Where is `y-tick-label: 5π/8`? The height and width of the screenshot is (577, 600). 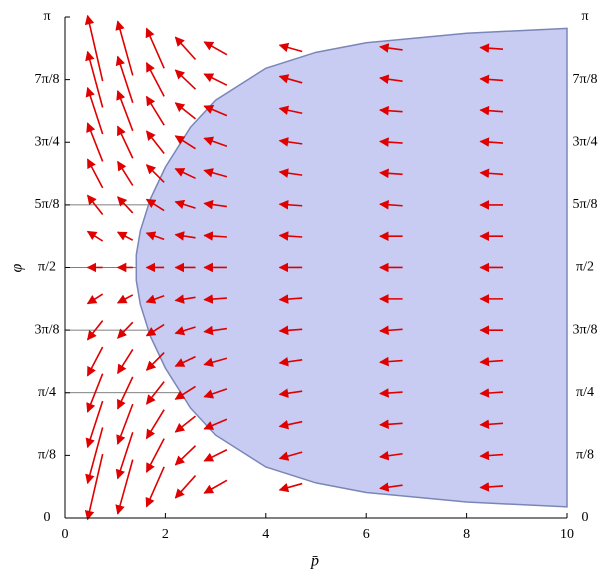 y-tick-label: 5π/8 is located at coordinates (47, 204).